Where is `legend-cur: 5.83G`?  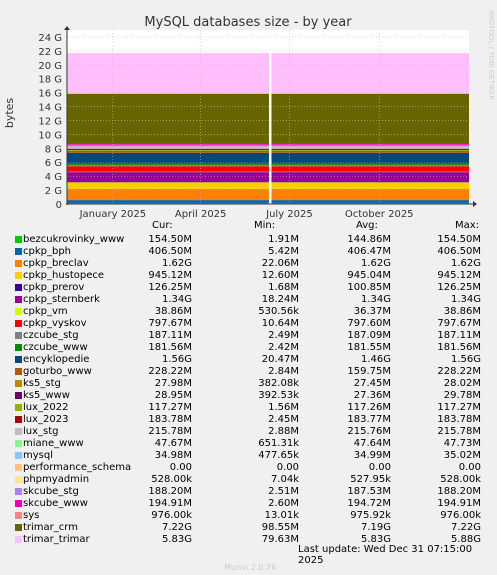 legend-cur: 5.83G is located at coordinates (176, 539).